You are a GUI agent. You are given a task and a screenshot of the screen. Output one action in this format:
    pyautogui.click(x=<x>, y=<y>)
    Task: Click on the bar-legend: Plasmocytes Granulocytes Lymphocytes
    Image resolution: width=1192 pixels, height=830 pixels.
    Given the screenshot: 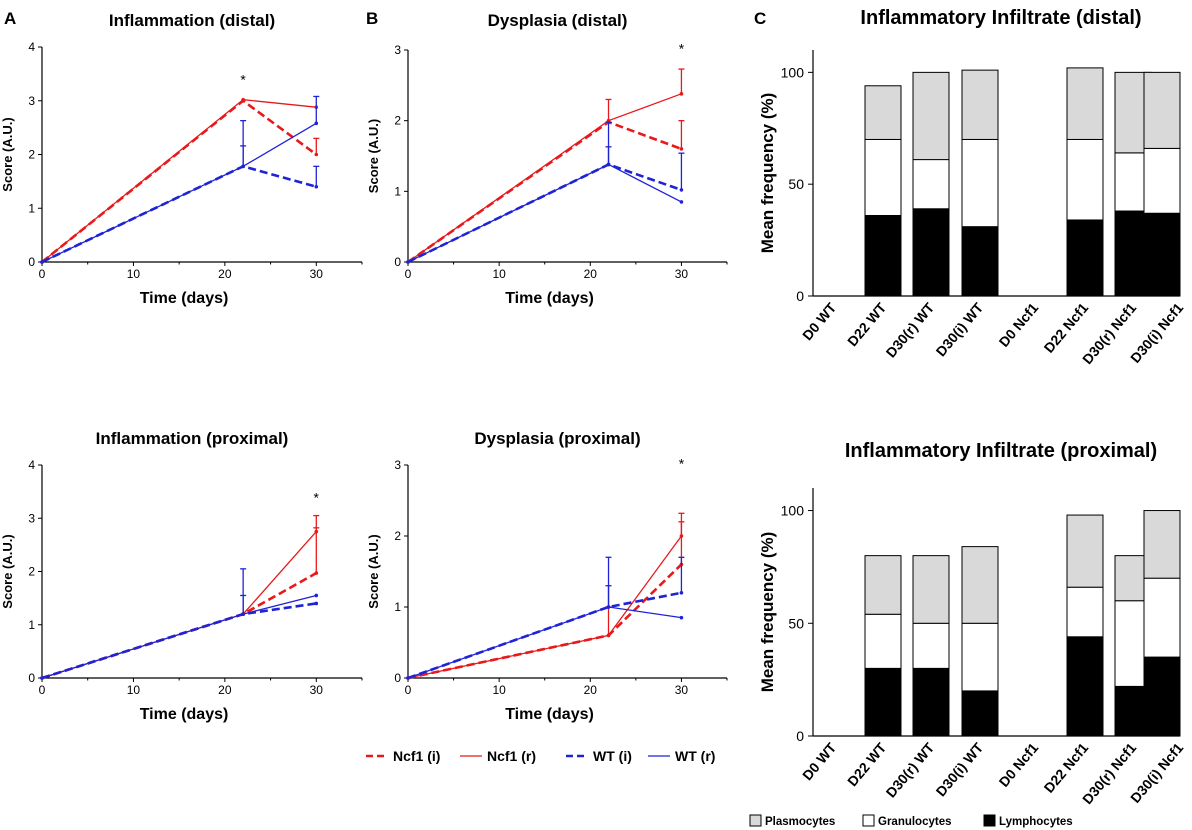 What is the action you would take?
    pyautogui.click(x=911, y=821)
    